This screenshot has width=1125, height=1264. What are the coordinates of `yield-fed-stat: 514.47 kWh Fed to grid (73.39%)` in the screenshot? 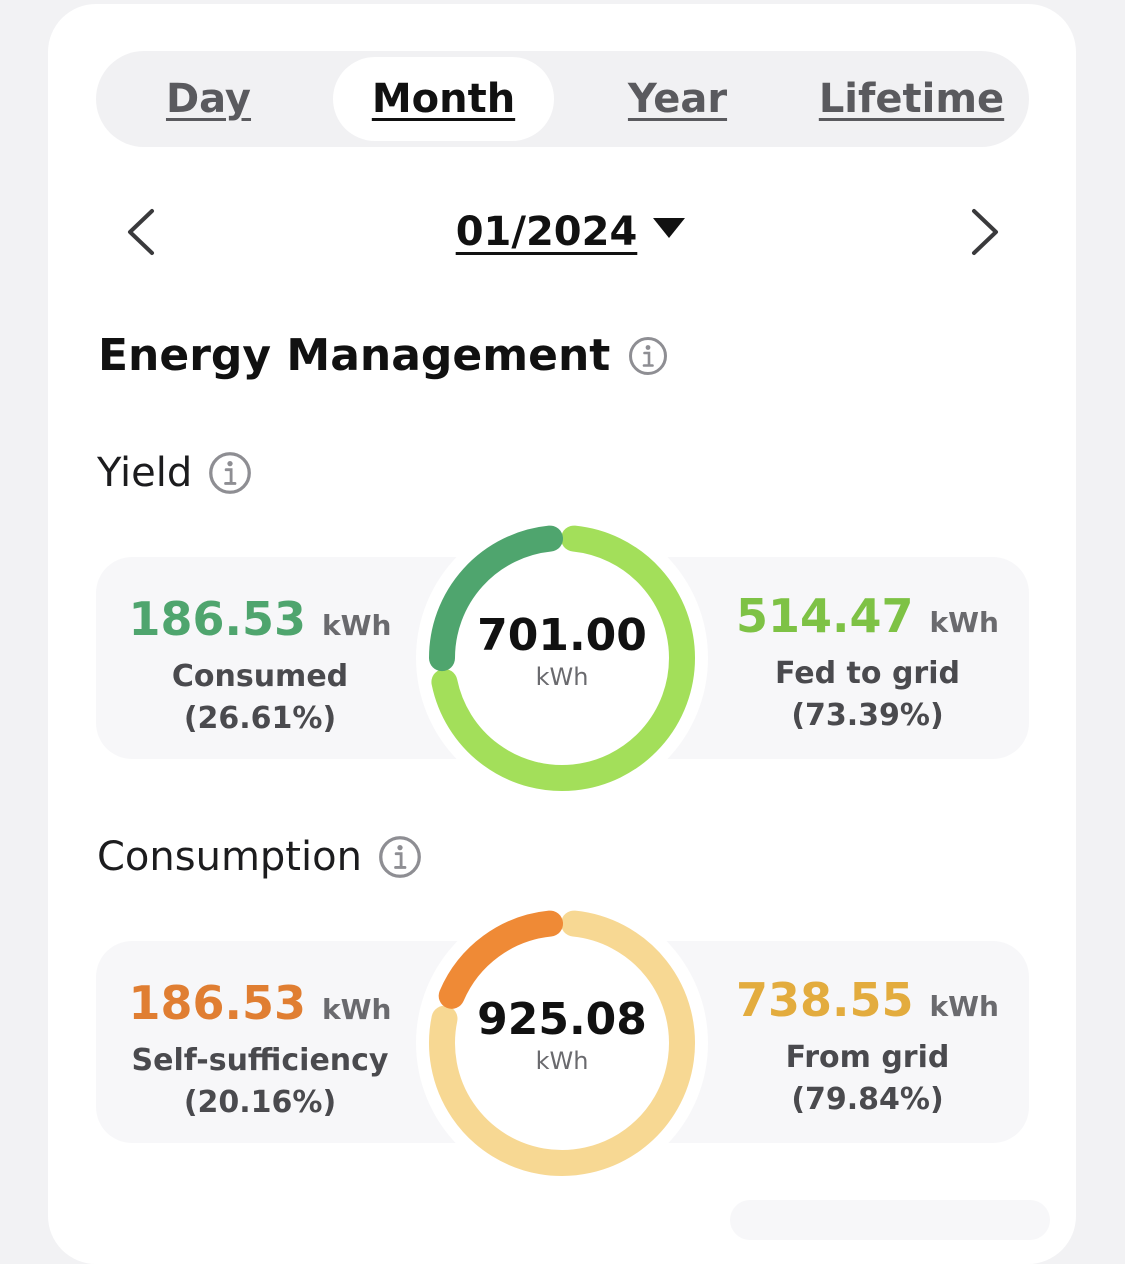 It's located at (867, 663).